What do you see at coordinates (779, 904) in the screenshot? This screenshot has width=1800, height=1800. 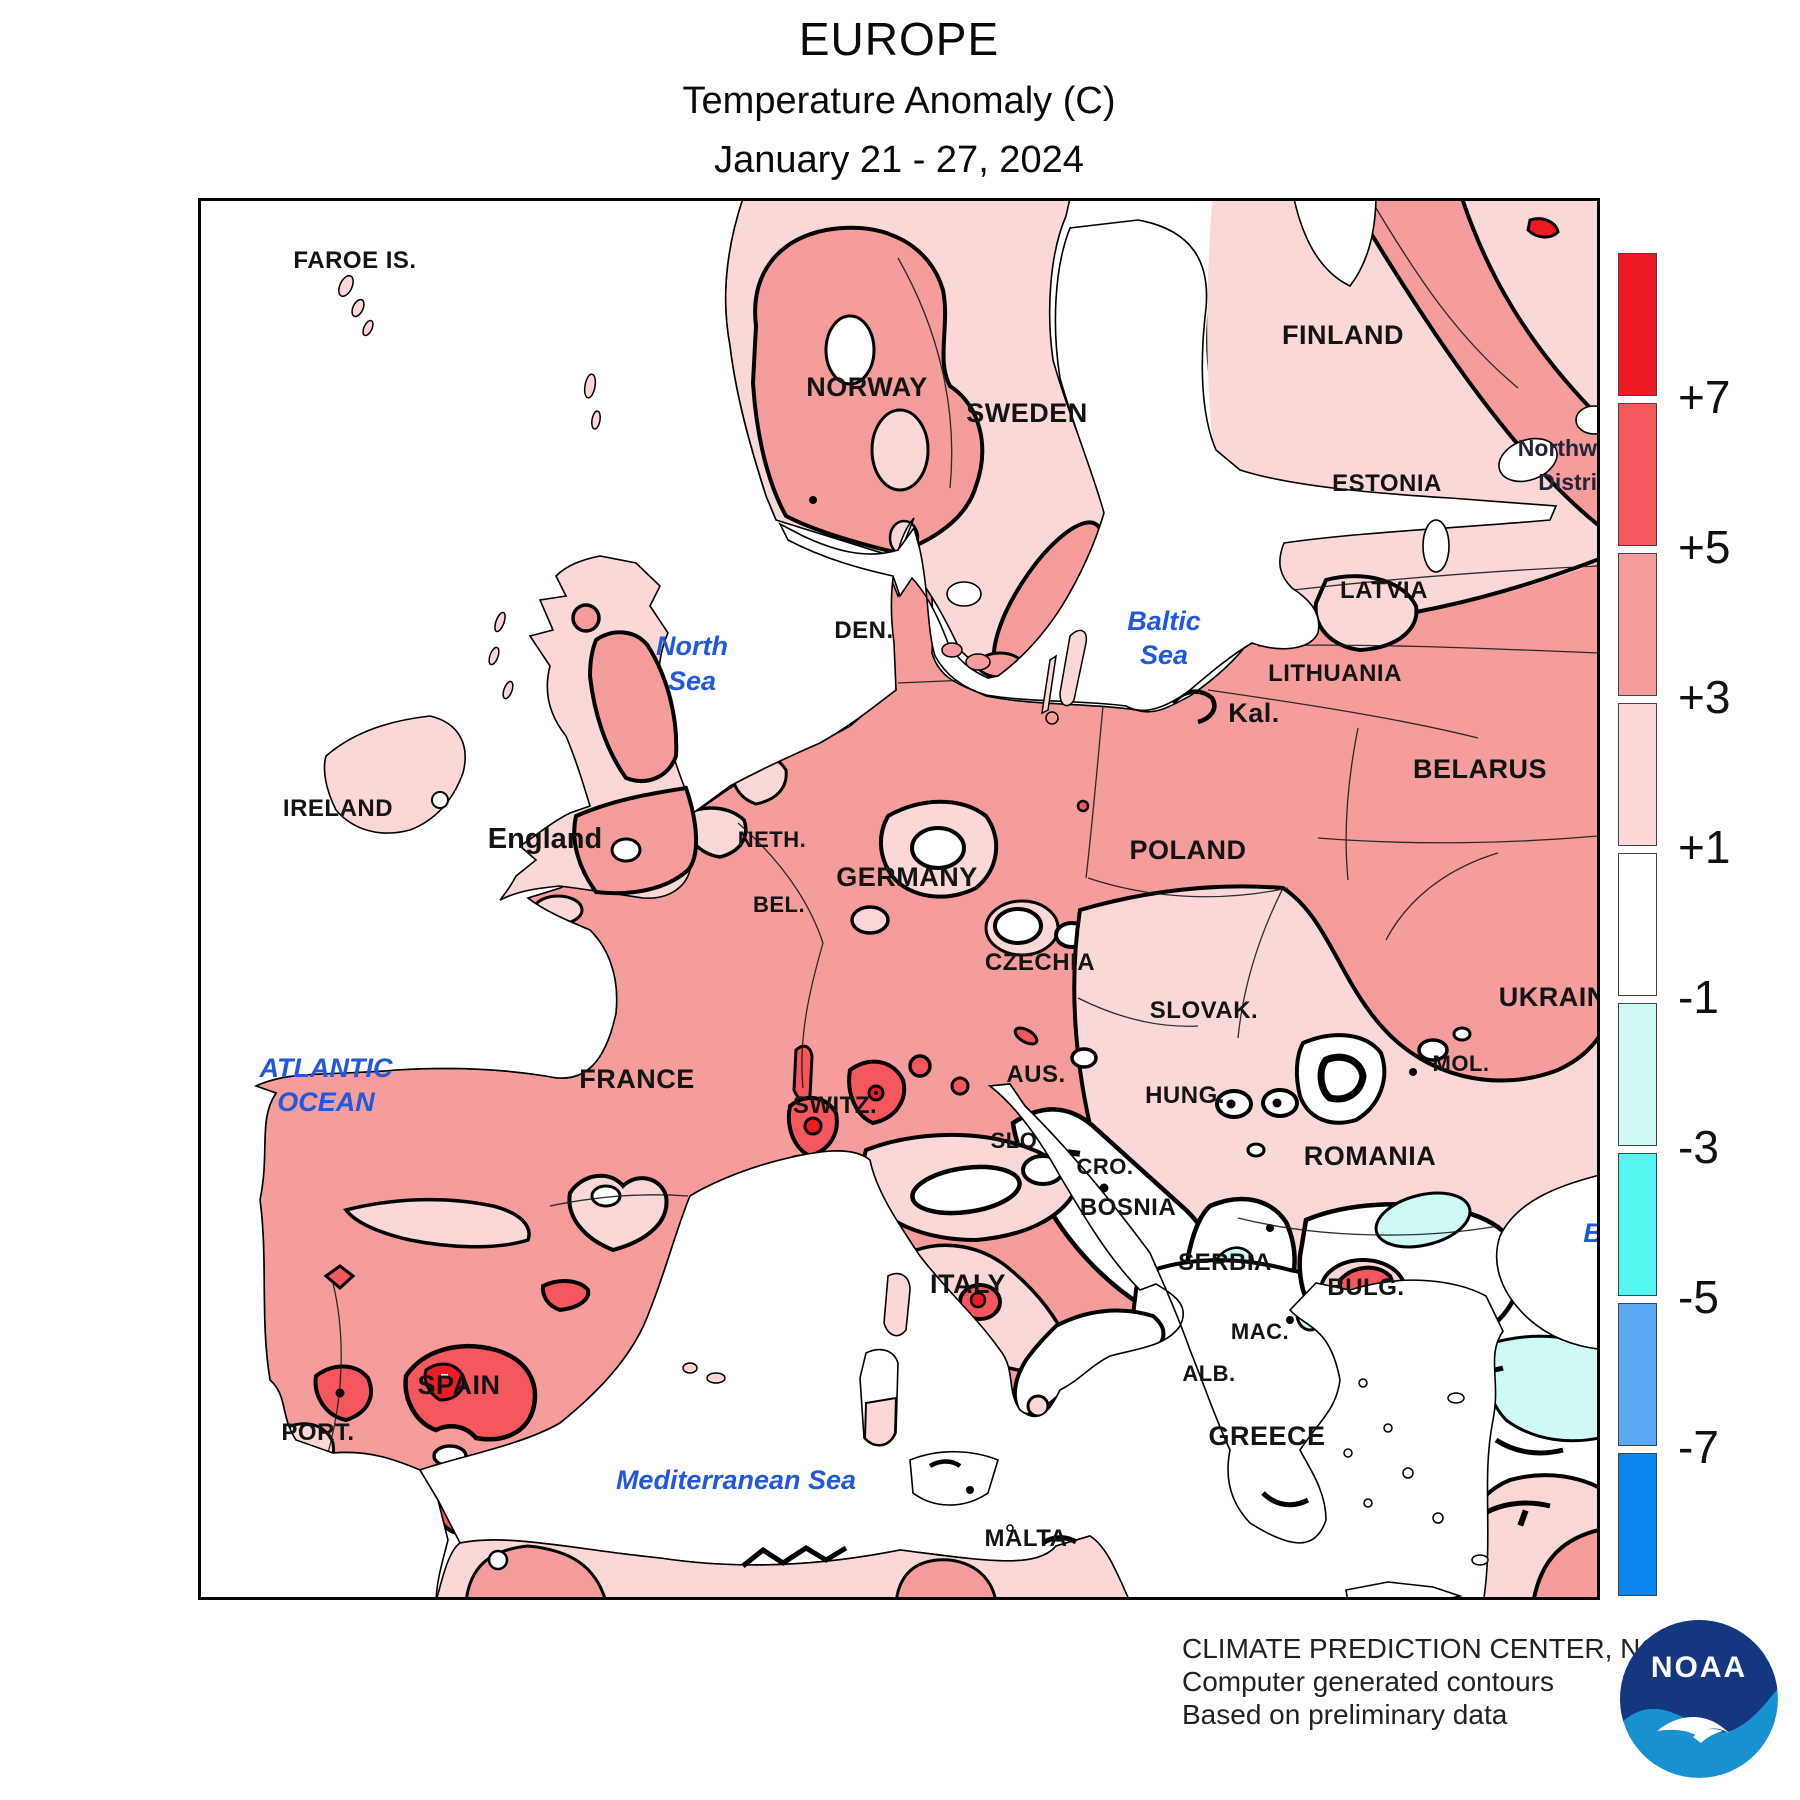 I see `map-label-bel-: BEL.` at bounding box center [779, 904].